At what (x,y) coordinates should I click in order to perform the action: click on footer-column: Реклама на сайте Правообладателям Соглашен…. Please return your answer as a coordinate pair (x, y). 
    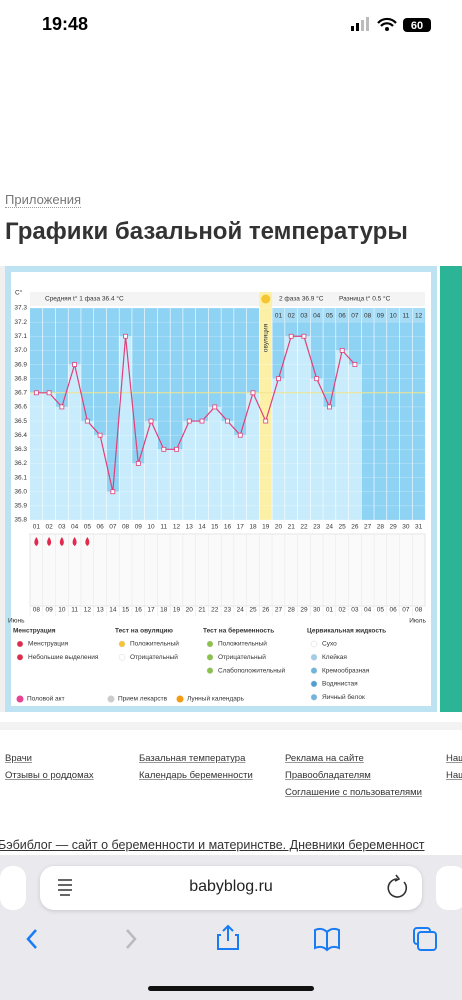
    Looking at the image, I should click on (353, 778).